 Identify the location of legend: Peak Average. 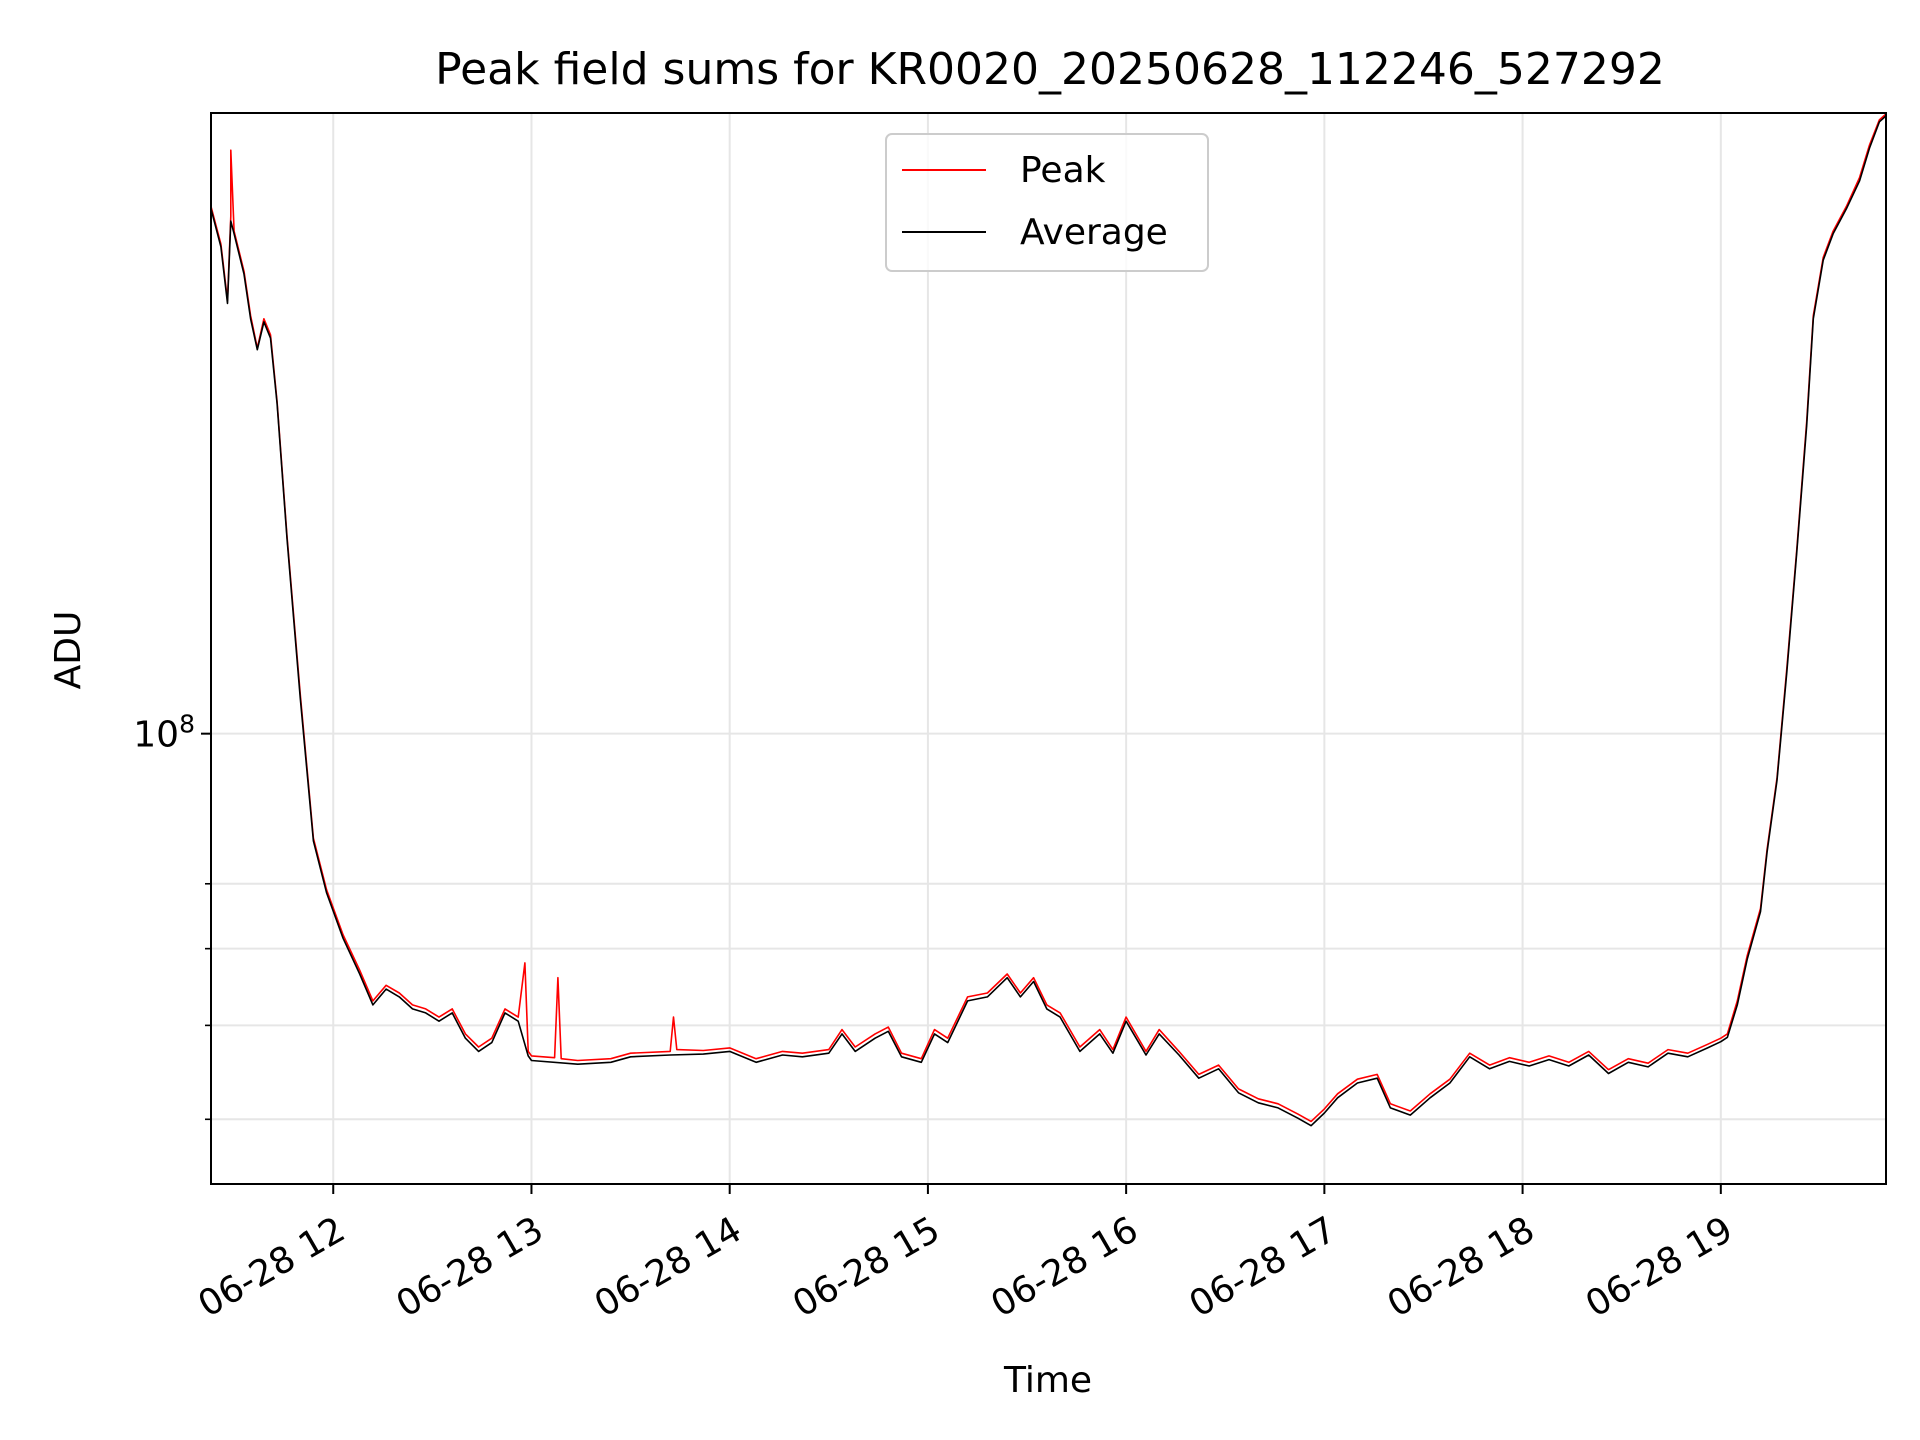
(1047, 202).